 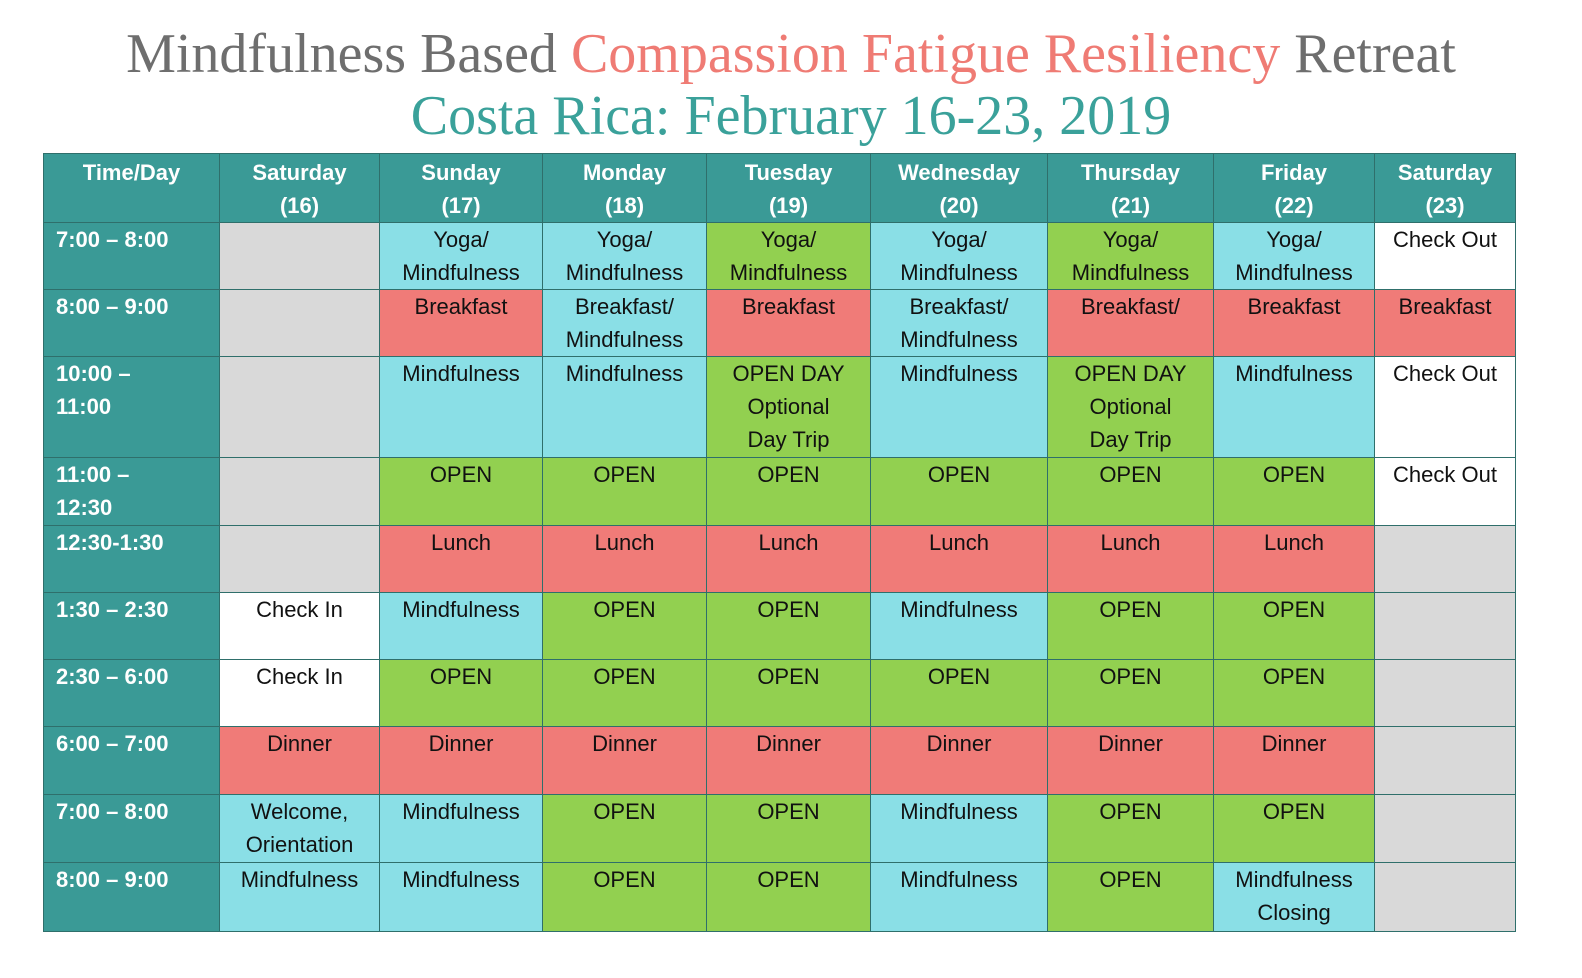 I want to click on activity-label: OPEN DAY, so click(x=1130, y=373).